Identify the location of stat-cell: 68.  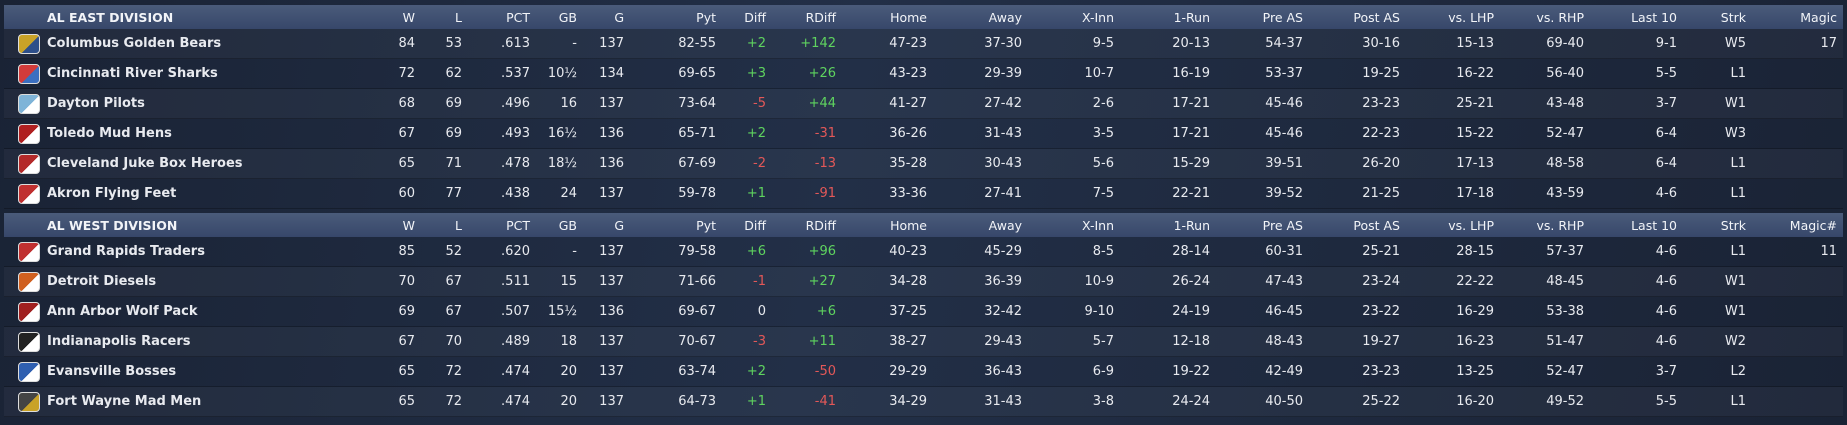
(406, 103).